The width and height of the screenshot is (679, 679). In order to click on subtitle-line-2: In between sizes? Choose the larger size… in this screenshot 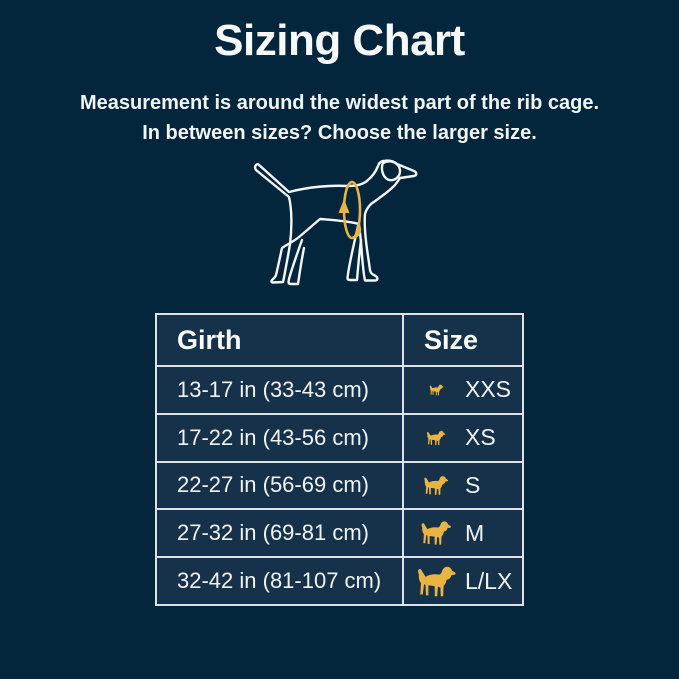, I will do `click(339, 133)`.